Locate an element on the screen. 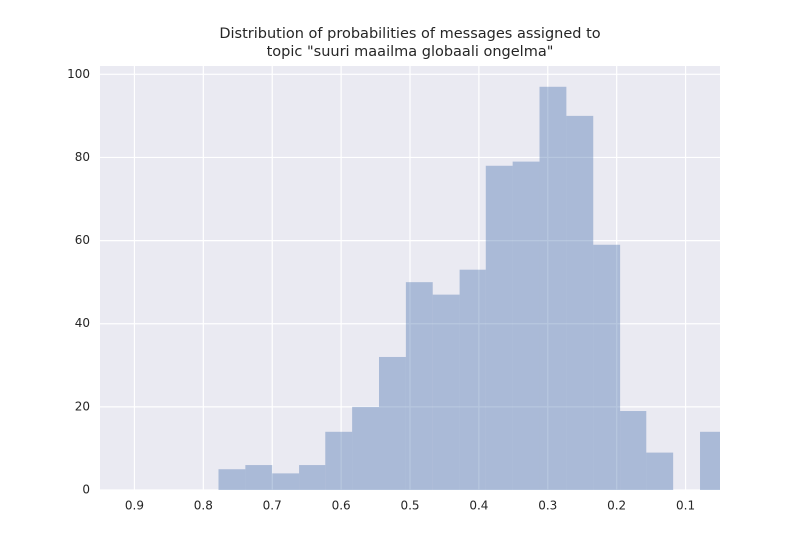  x-tick-label: 0.9 is located at coordinates (134, 506).